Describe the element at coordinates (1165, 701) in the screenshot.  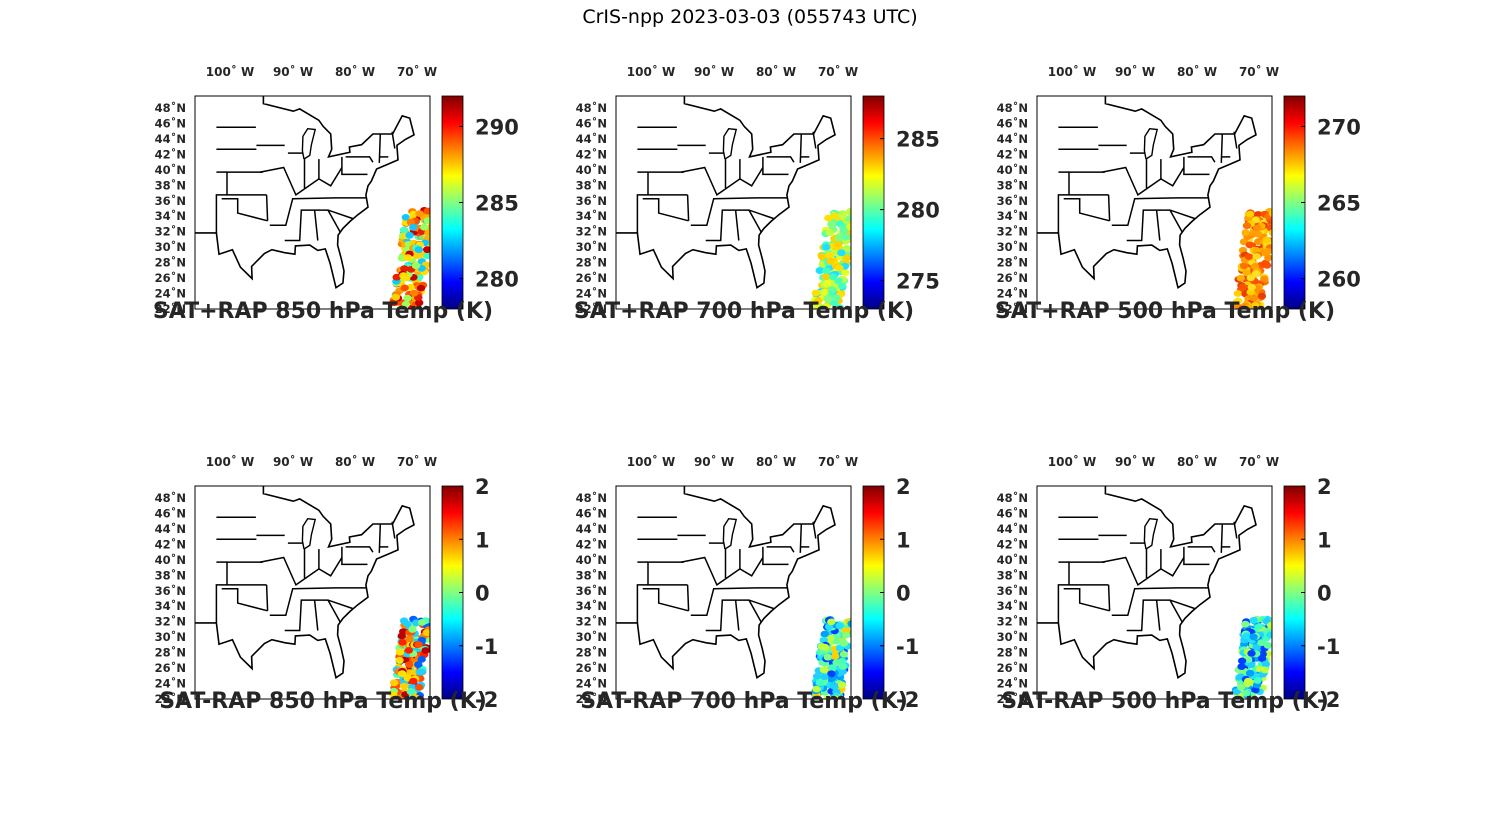
I see `panel-title: SAT-RAP 500 hPa Temp (K)` at that location.